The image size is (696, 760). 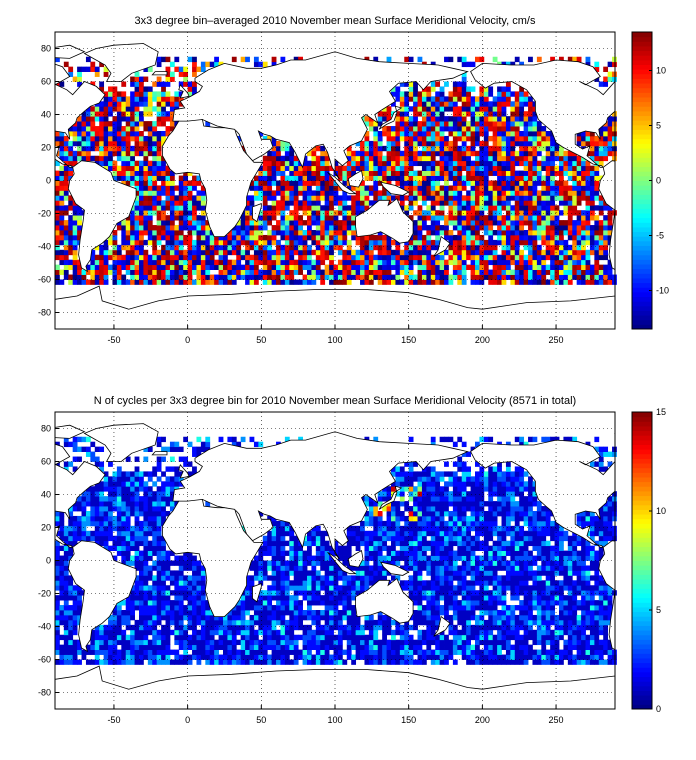 What do you see at coordinates (320, 115) in the screenshot?
I see `coastline` at bounding box center [320, 115].